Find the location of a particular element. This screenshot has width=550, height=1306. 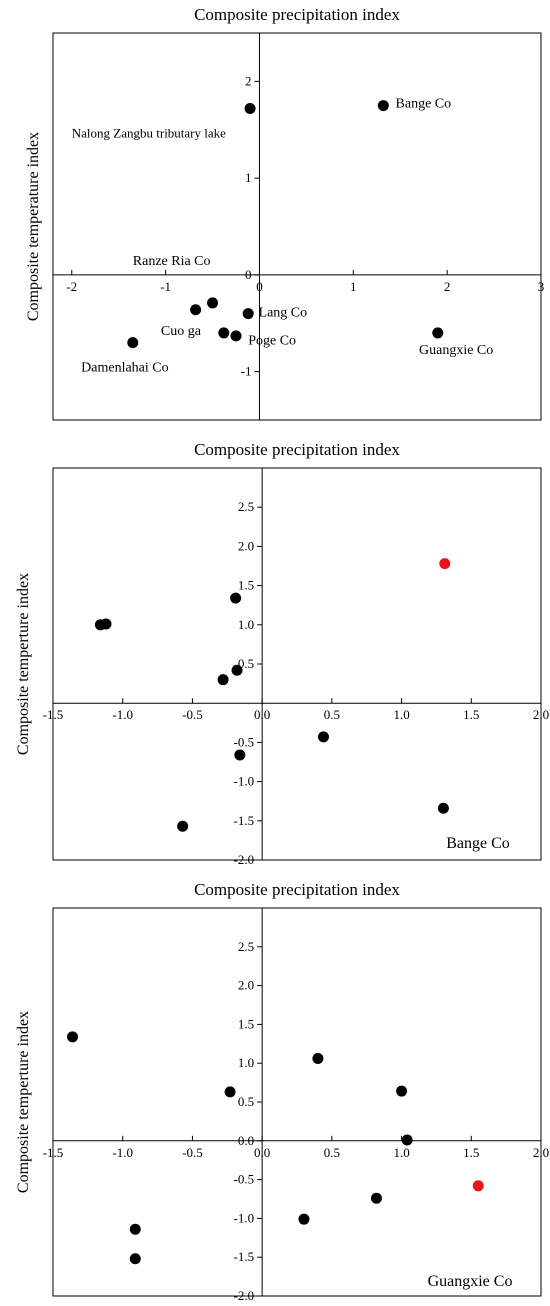

point-label: Poge Co is located at coordinates (272, 341).